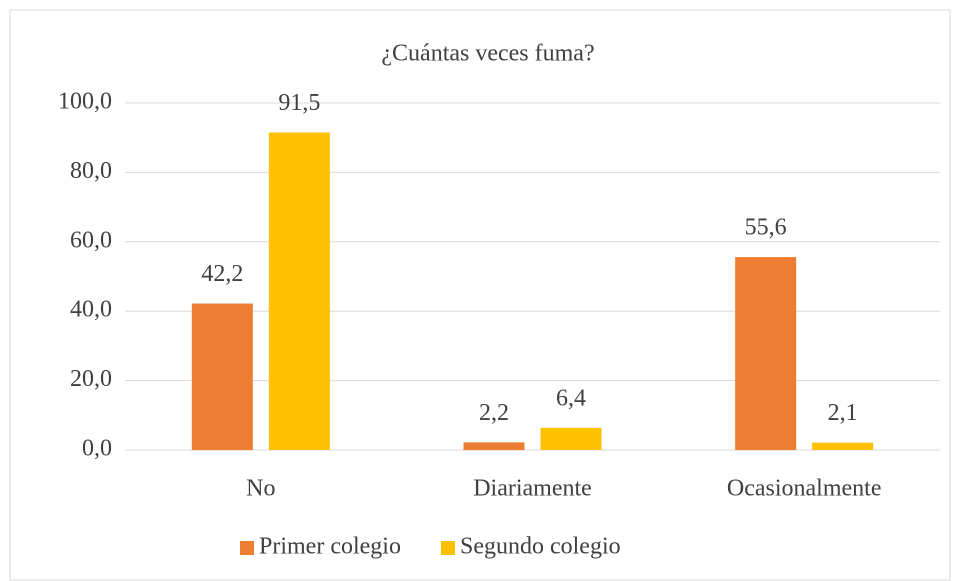 The image size is (961, 581). I want to click on x-tick-label: Ocasionalmente, so click(804, 489).